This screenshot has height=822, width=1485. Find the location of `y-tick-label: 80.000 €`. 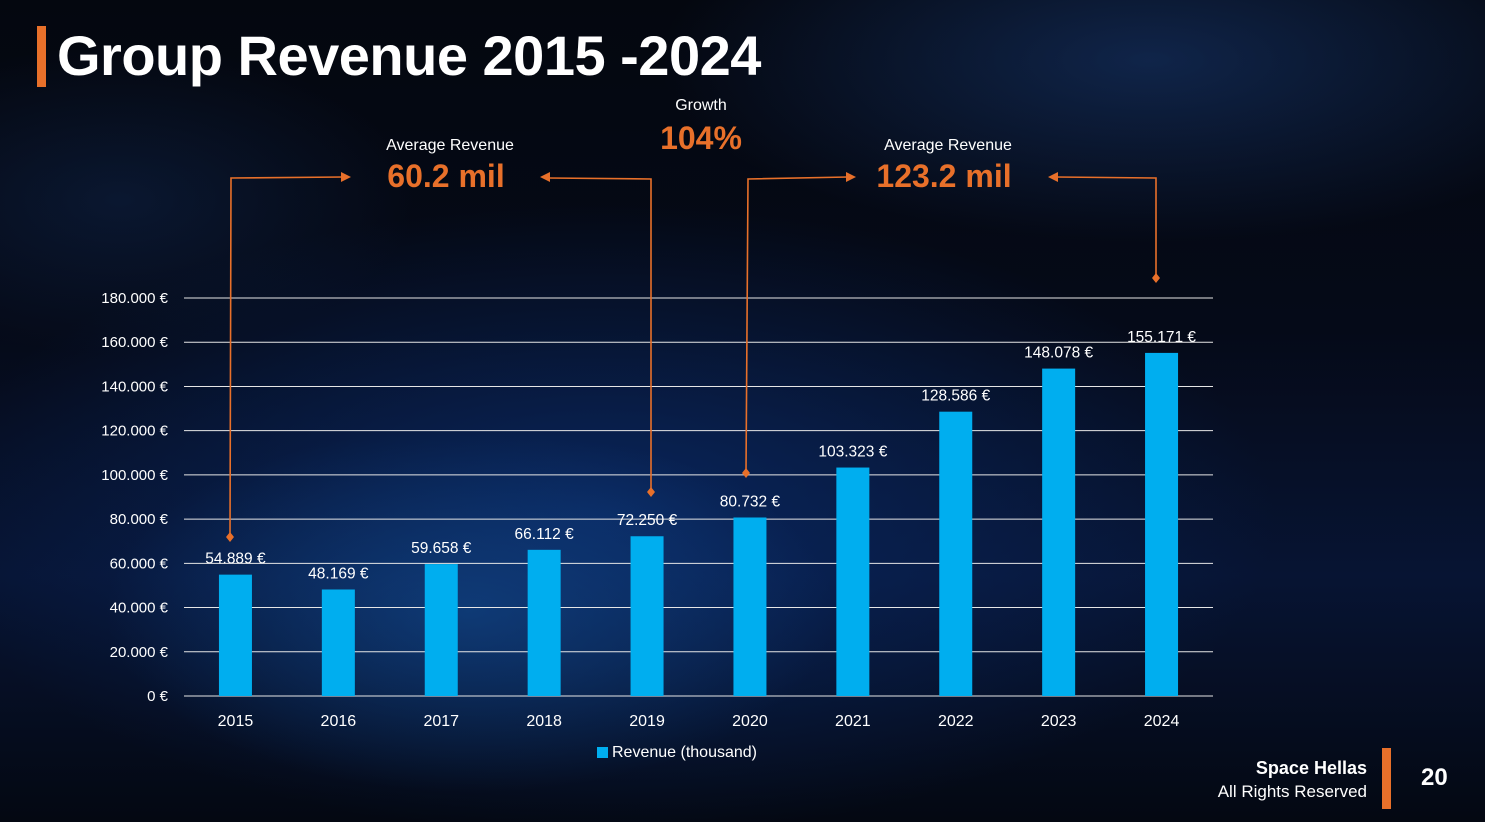

y-tick-label: 80.000 € is located at coordinates (139, 519).